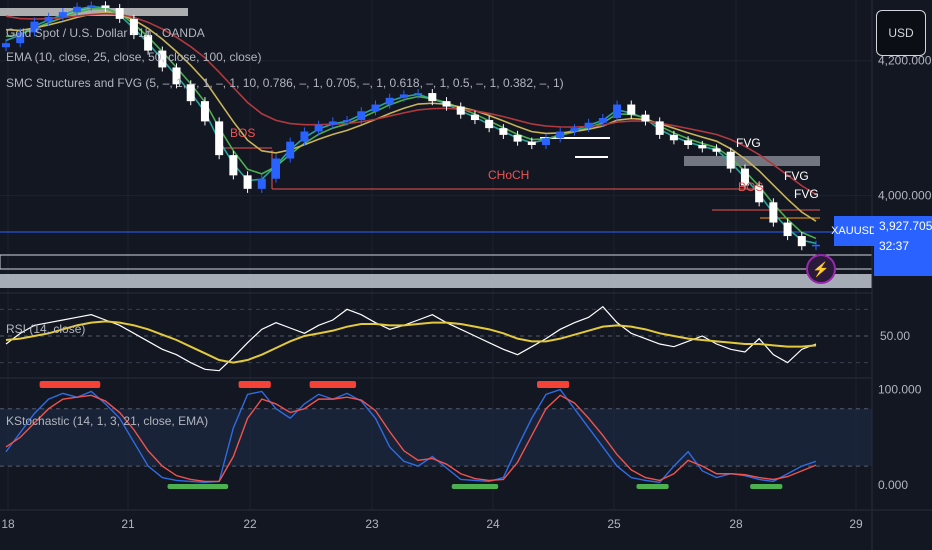  Describe the element at coordinates (894, 246) in the screenshot. I see `bar-countdown: 32:37` at that location.